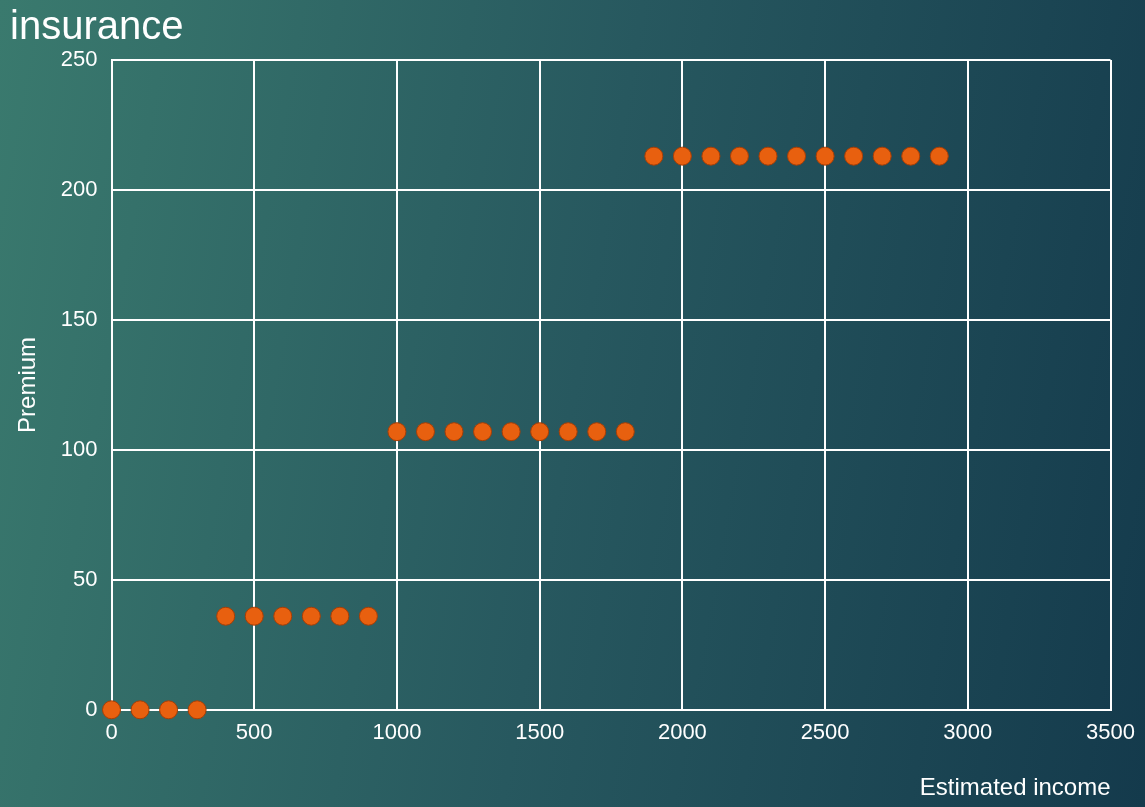 The height and width of the screenshot is (807, 1145). I want to click on y-tick-label: 0, so click(91, 708).